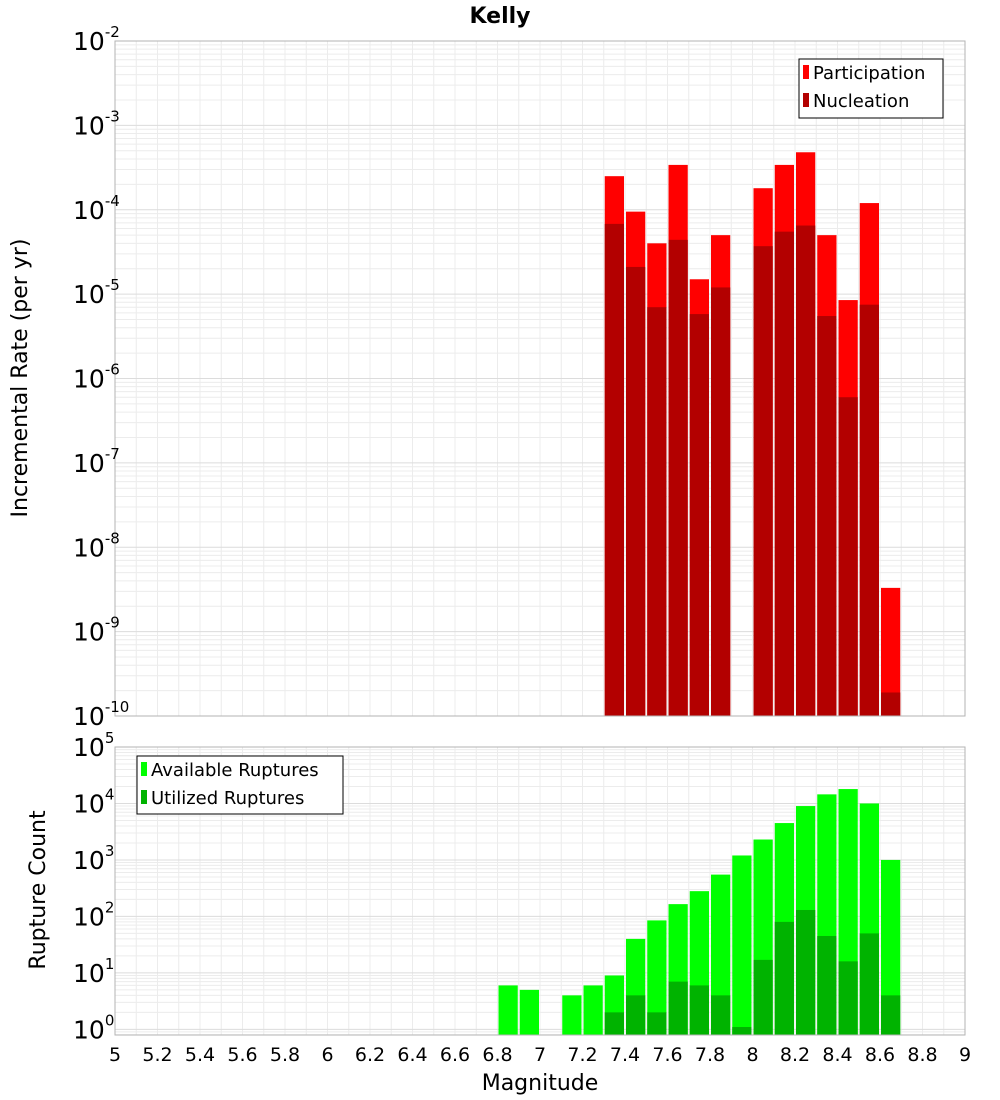  Describe the element at coordinates (96, 292) in the screenshot. I see `y-tick-label: 10⁻⁵` at that location.